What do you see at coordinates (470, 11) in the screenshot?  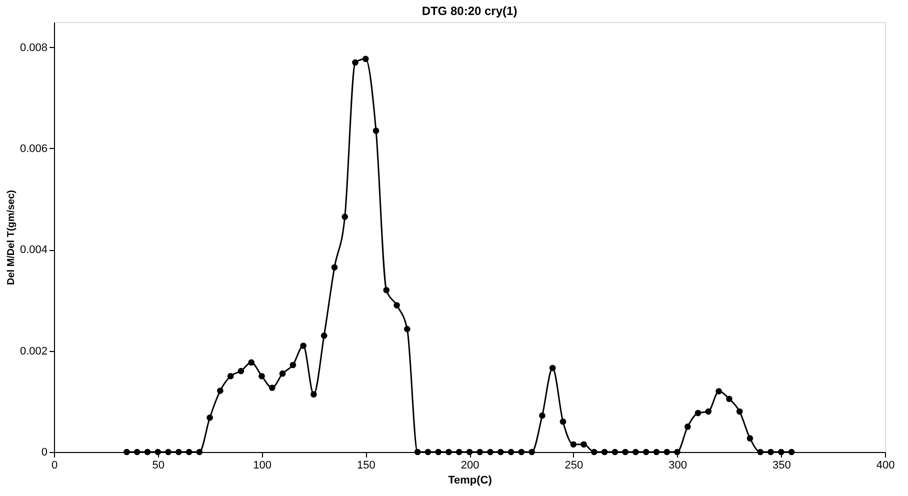 I see `chart-title: DTG 80:20 cry(1)` at bounding box center [470, 11].